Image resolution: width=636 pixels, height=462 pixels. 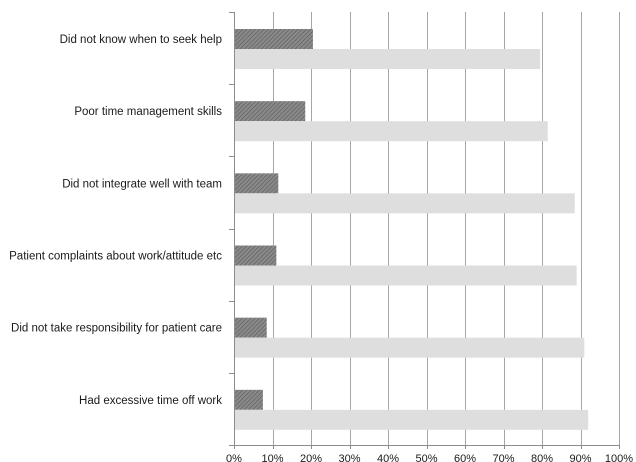 What do you see at coordinates (150, 401) in the screenshot?
I see `category-label: Had excessive time off work` at bounding box center [150, 401].